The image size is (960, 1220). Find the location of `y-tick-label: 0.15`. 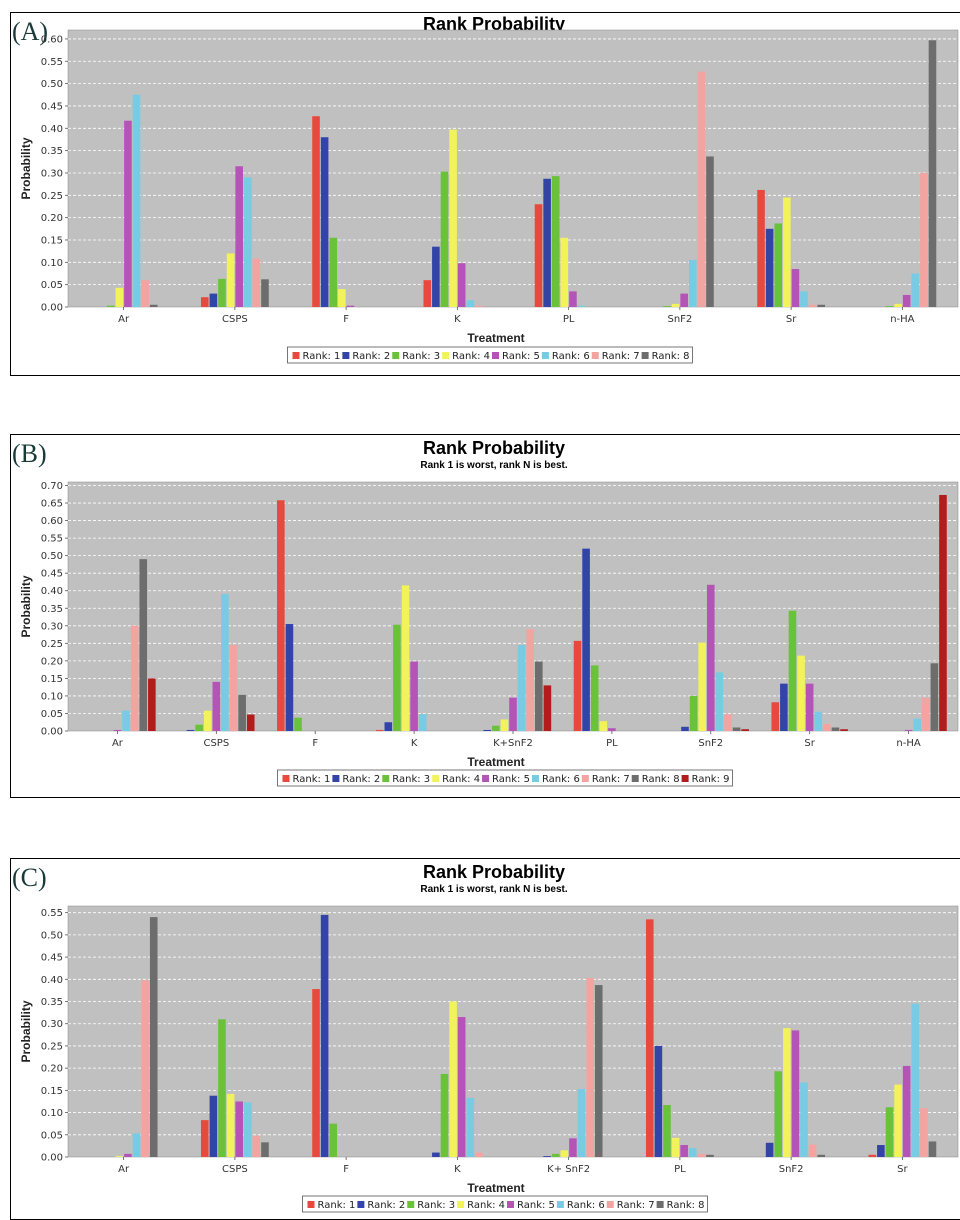

y-tick-label: 0.15 is located at coordinates (52, 240).